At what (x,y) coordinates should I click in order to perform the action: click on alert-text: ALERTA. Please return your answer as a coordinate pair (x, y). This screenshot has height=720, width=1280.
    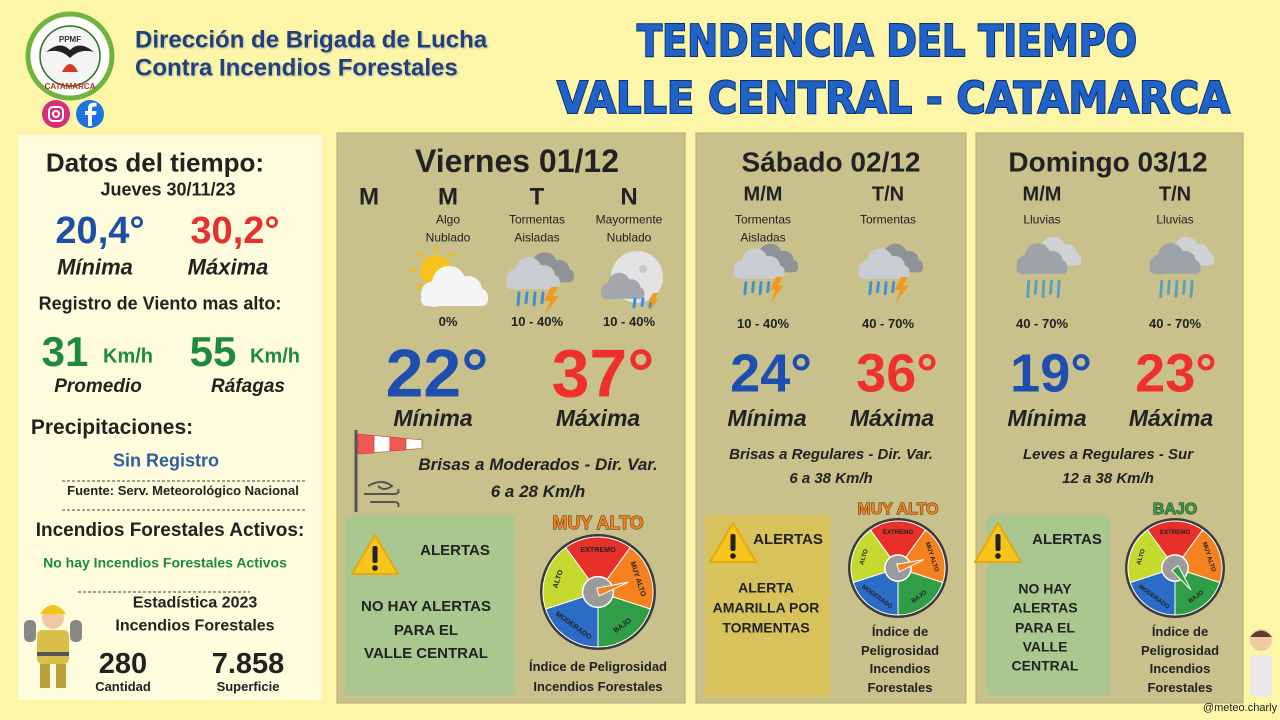
    Looking at the image, I should click on (766, 587).